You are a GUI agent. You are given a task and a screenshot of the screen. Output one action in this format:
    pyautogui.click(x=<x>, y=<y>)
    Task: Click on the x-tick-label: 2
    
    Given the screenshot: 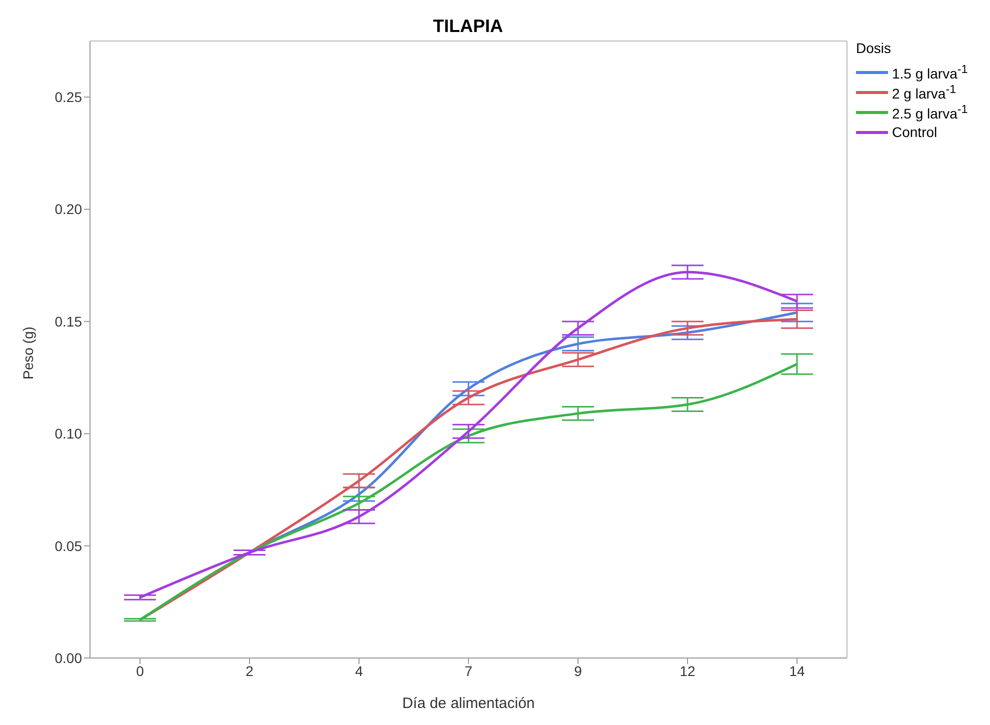 What is the action you would take?
    pyautogui.click(x=250, y=670)
    